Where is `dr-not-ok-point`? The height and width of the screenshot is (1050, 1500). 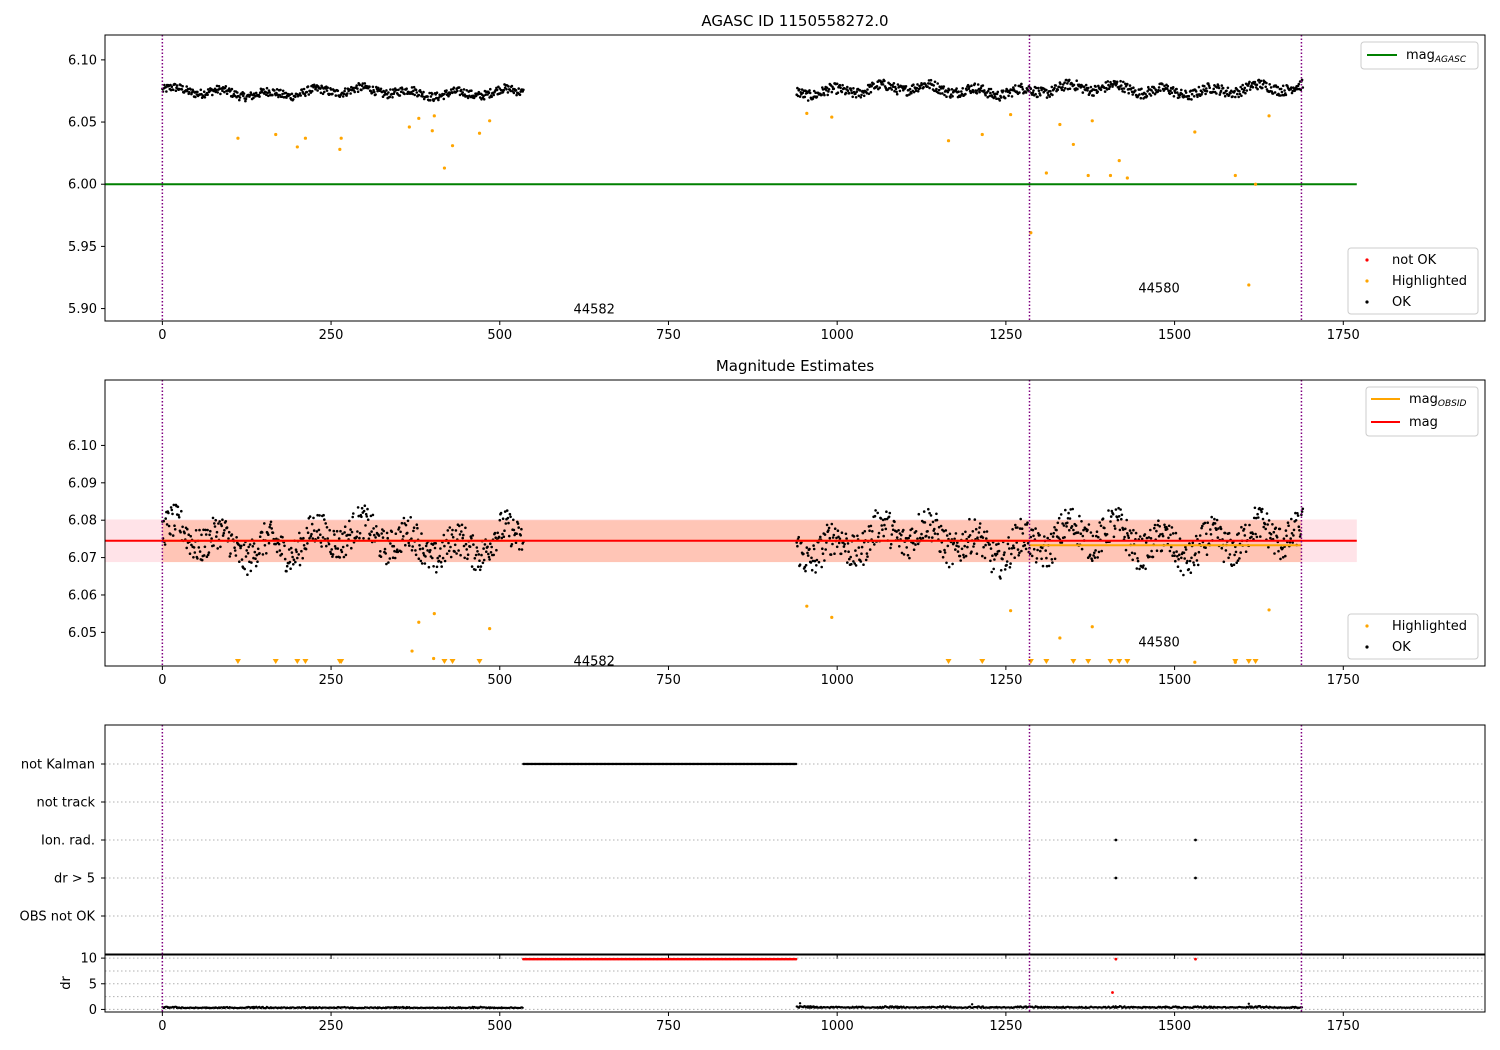
dr-not-ok-point is located at coordinates (796, 959).